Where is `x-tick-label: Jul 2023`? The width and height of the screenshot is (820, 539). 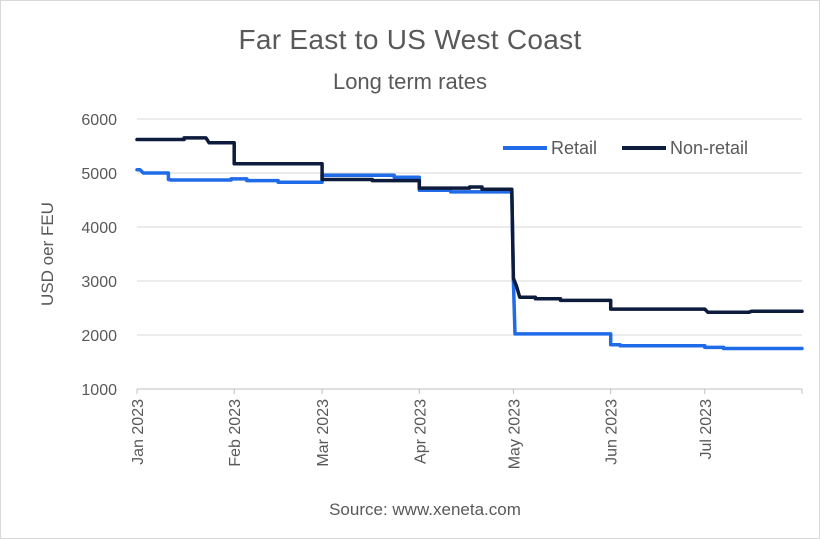
x-tick-label: Jul 2023 is located at coordinates (706, 429).